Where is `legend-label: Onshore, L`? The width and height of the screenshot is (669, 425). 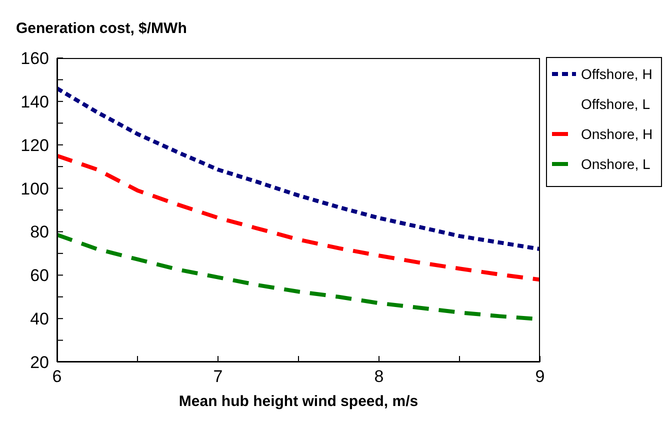
legend-label: Onshore, L is located at coordinates (615, 164).